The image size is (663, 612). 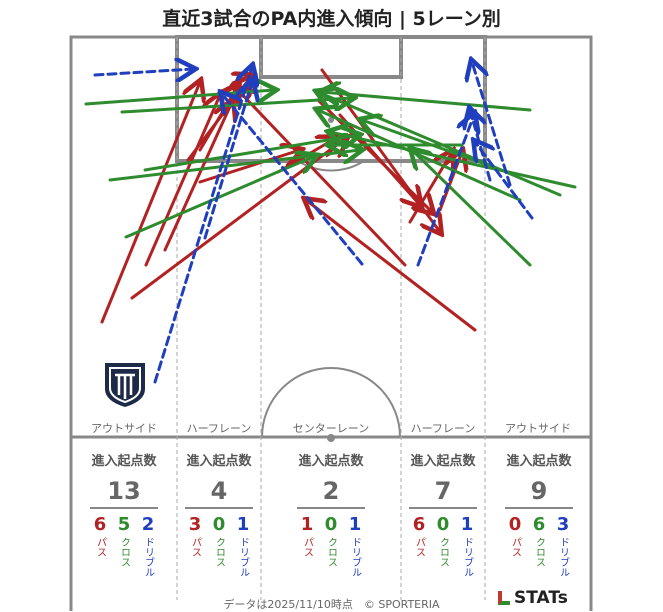 I want to click on lane-total: 9, so click(x=539, y=493).